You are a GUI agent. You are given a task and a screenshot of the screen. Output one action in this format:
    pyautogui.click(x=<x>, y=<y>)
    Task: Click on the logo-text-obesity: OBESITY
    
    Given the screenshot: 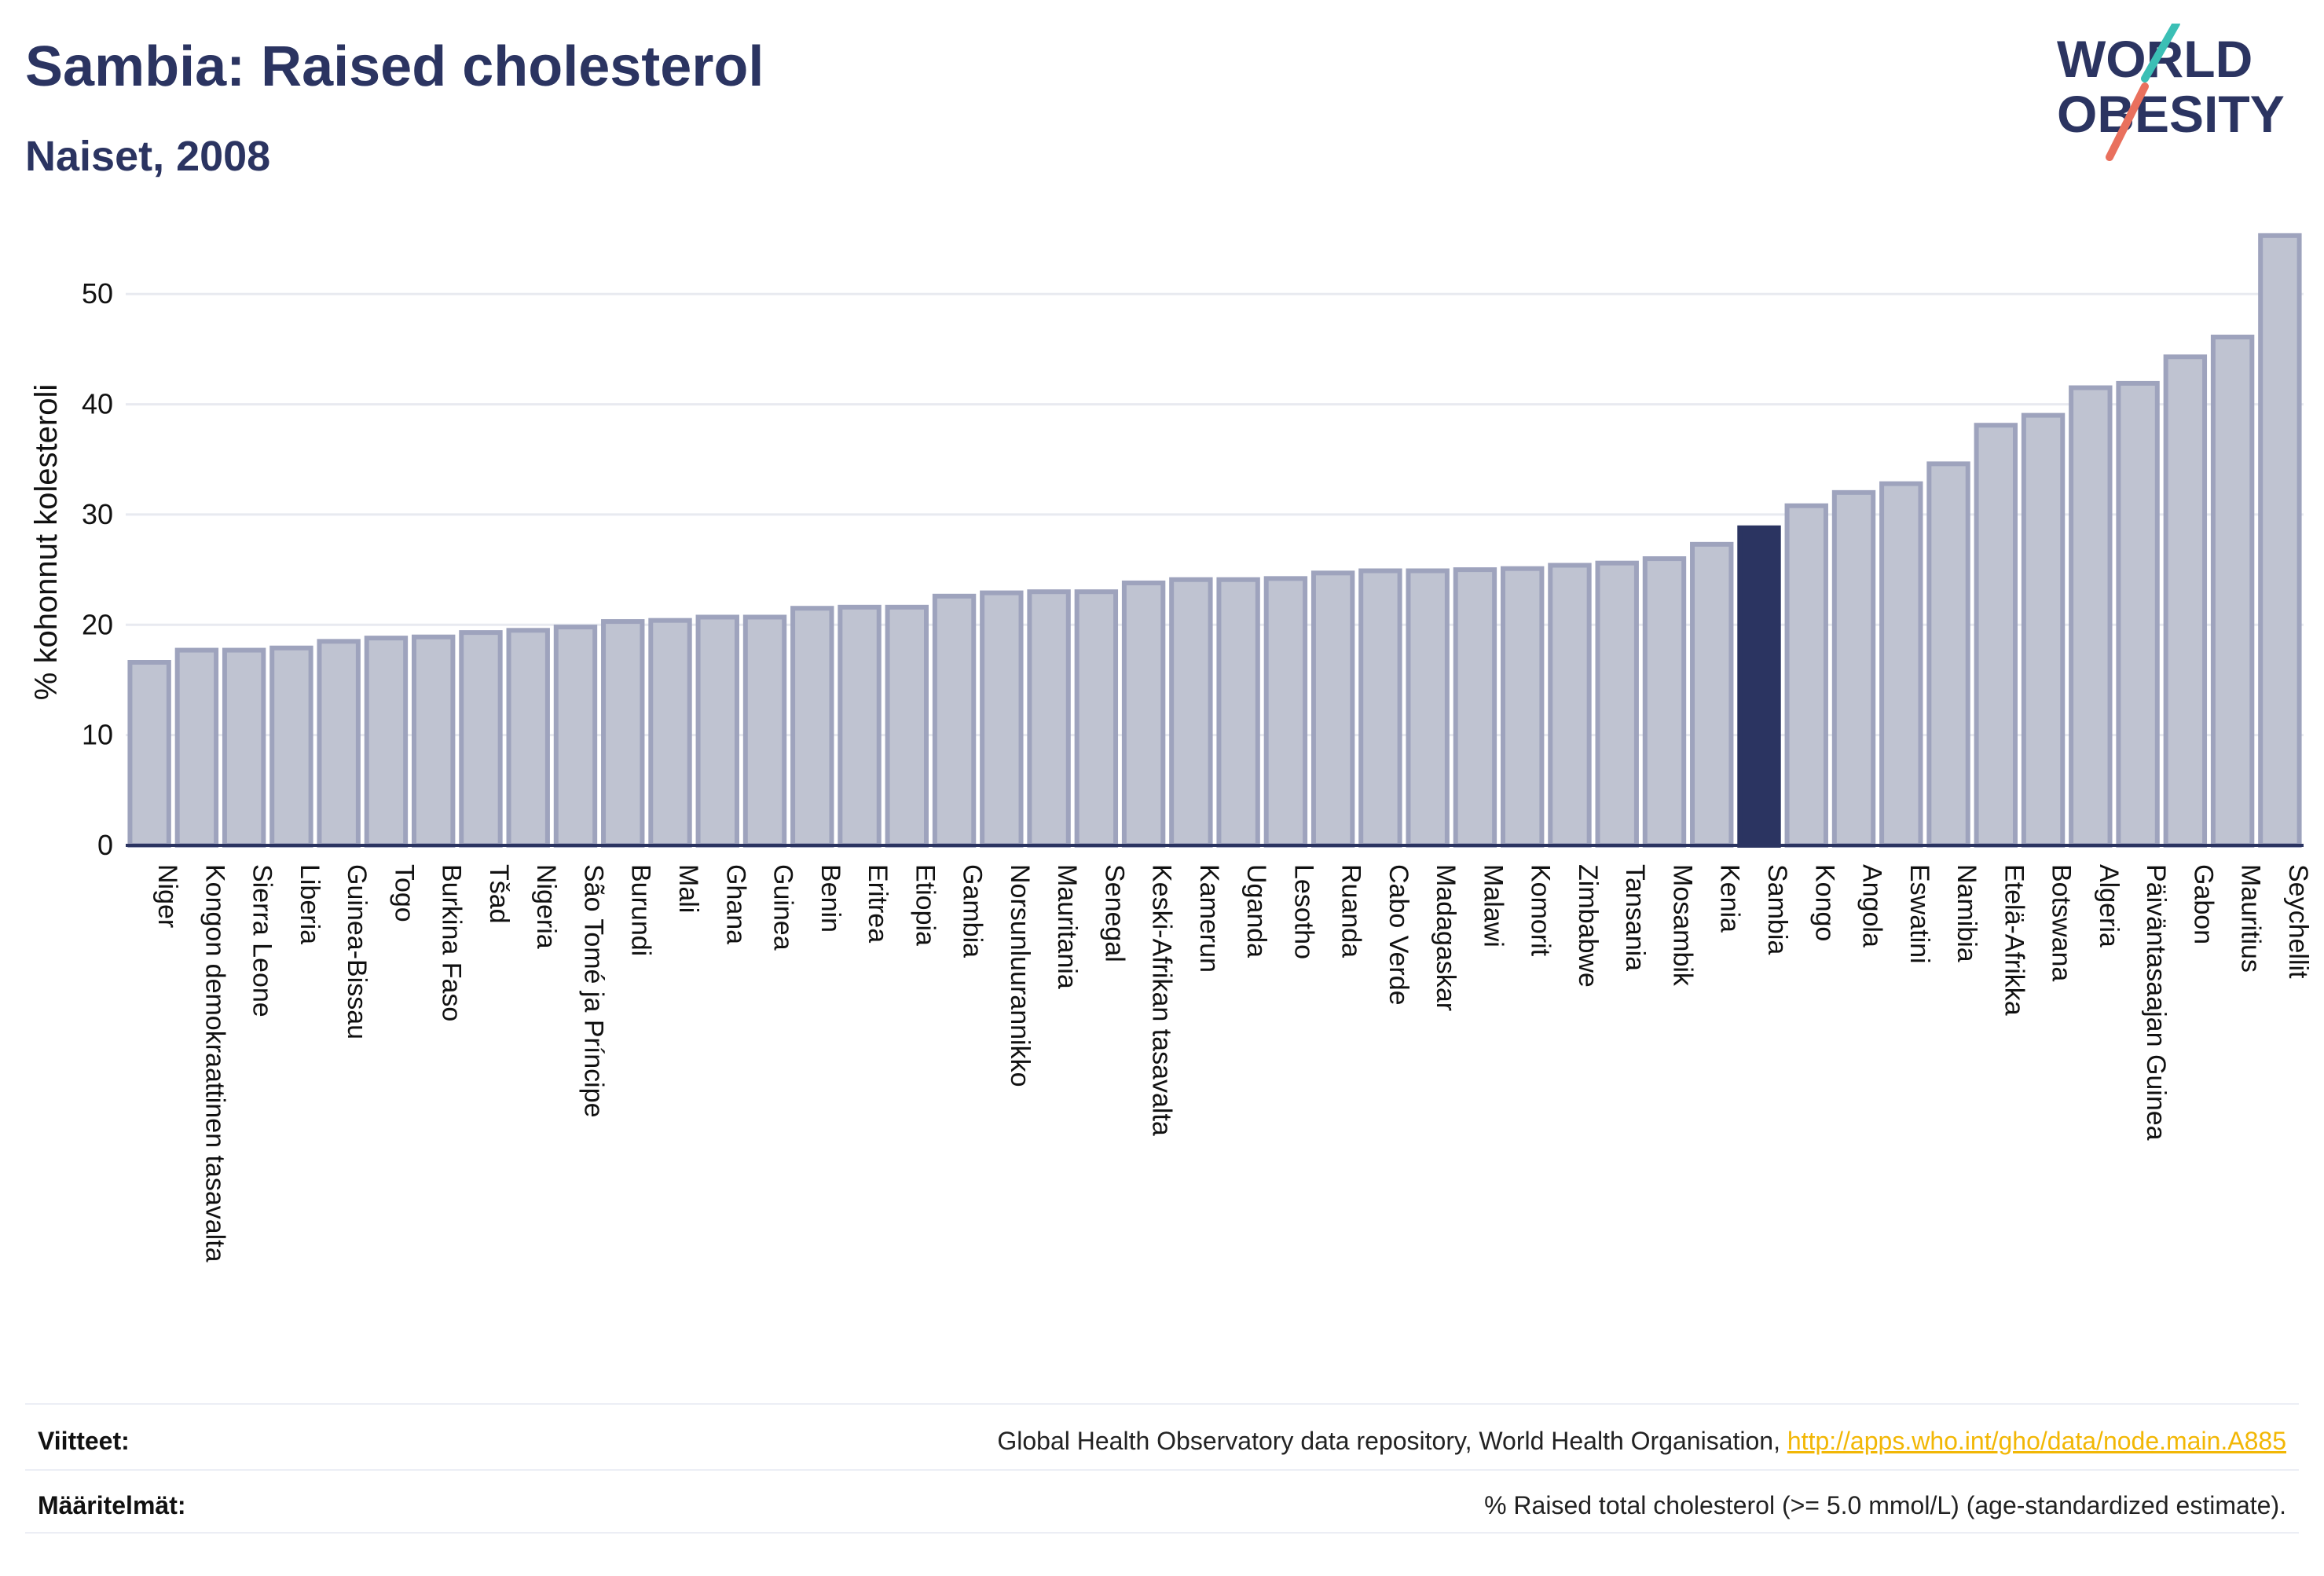 What is the action you would take?
    pyautogui.click(x=2171, y=114)
    